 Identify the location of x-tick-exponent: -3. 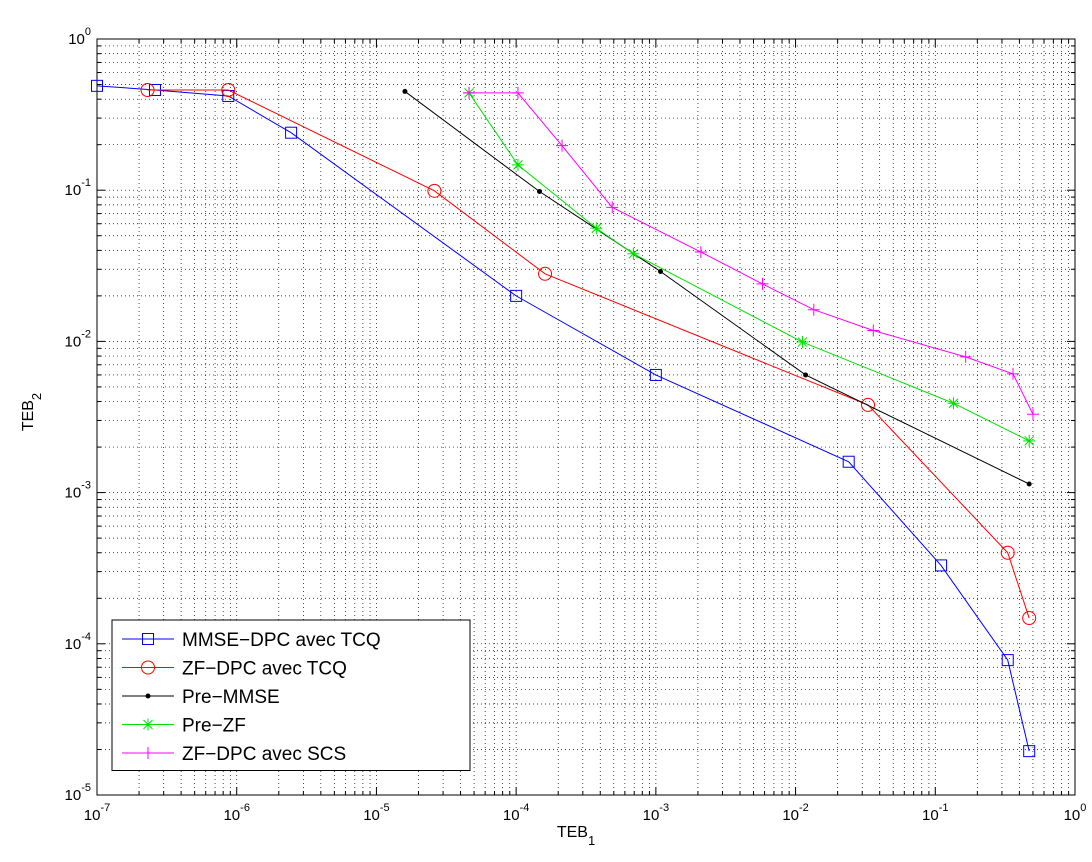
(664, 808).